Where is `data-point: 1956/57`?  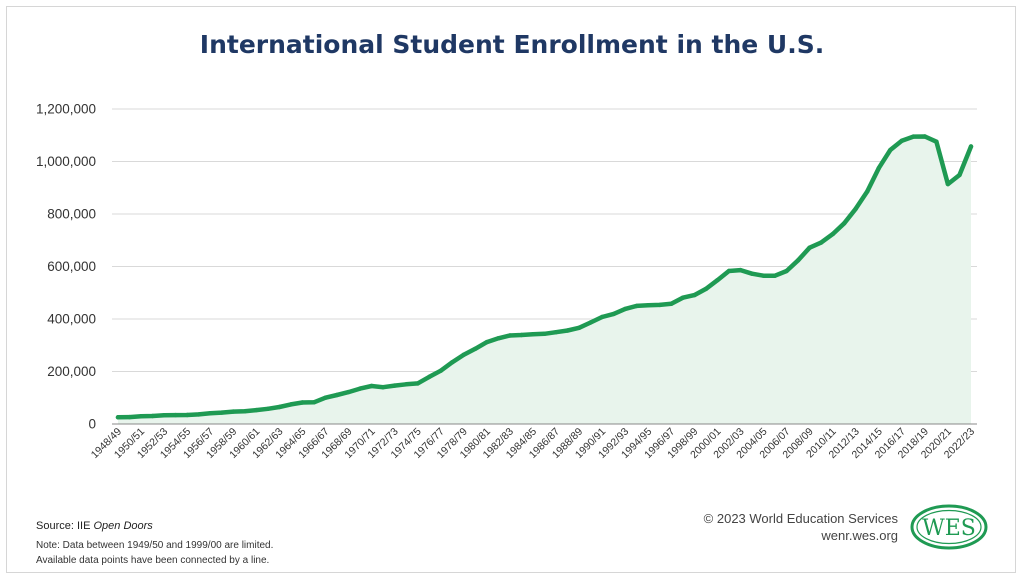 data-point: 1956/57 is located at coordinates (210, 413).